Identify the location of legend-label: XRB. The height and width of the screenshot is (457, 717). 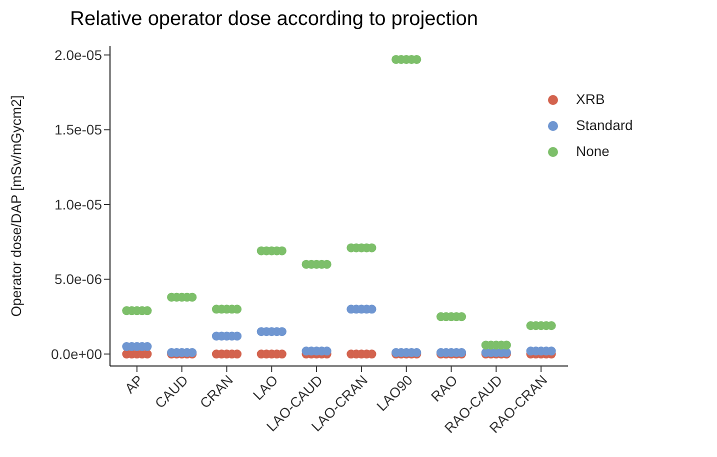
(590, 99).